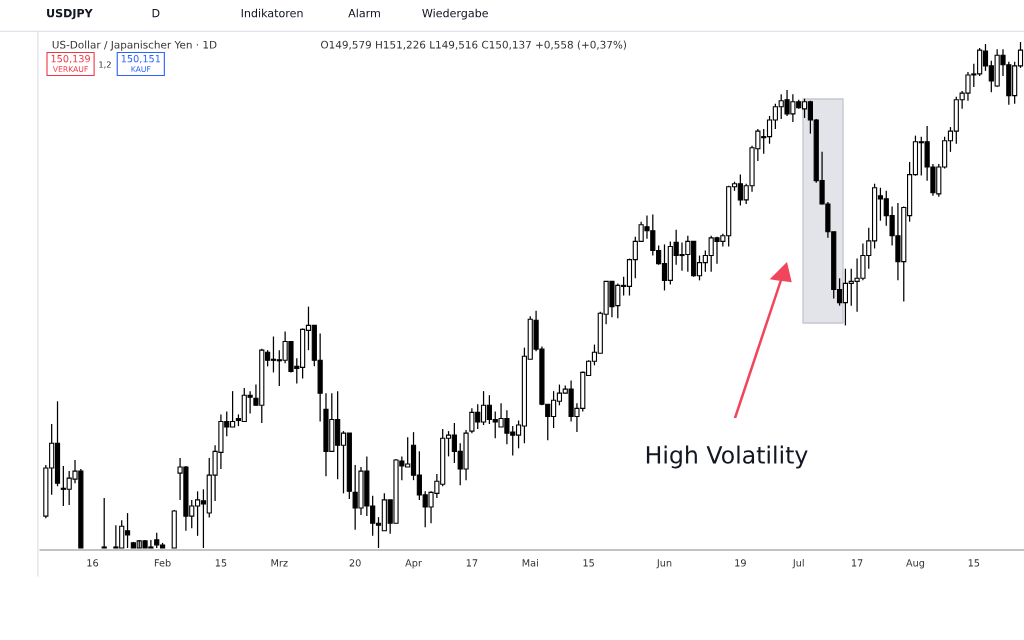 The width and height of the screenshot is (1024, 640). Describe the element at coordinates (455, 14) in the screenshot. I see `text: Wiedergabe` at that location.